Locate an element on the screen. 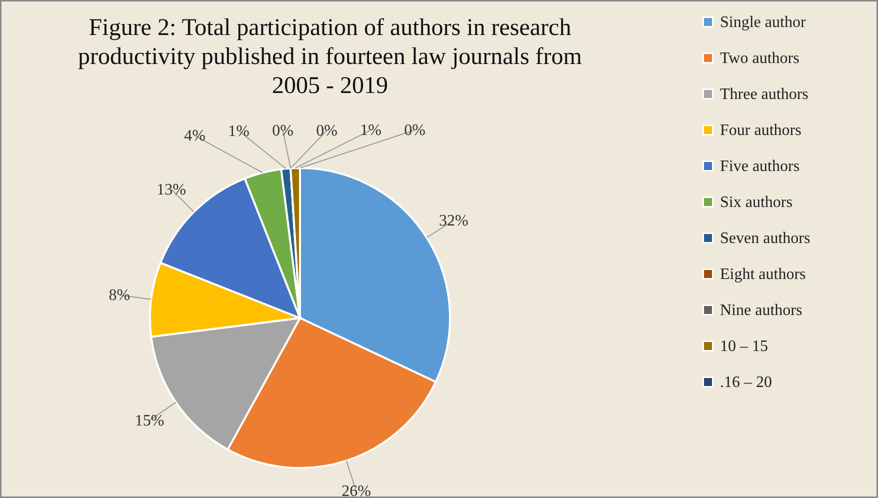 This screenshot has height=498, width=878. legend-label: Five authors is located at coordinates (760, 166).